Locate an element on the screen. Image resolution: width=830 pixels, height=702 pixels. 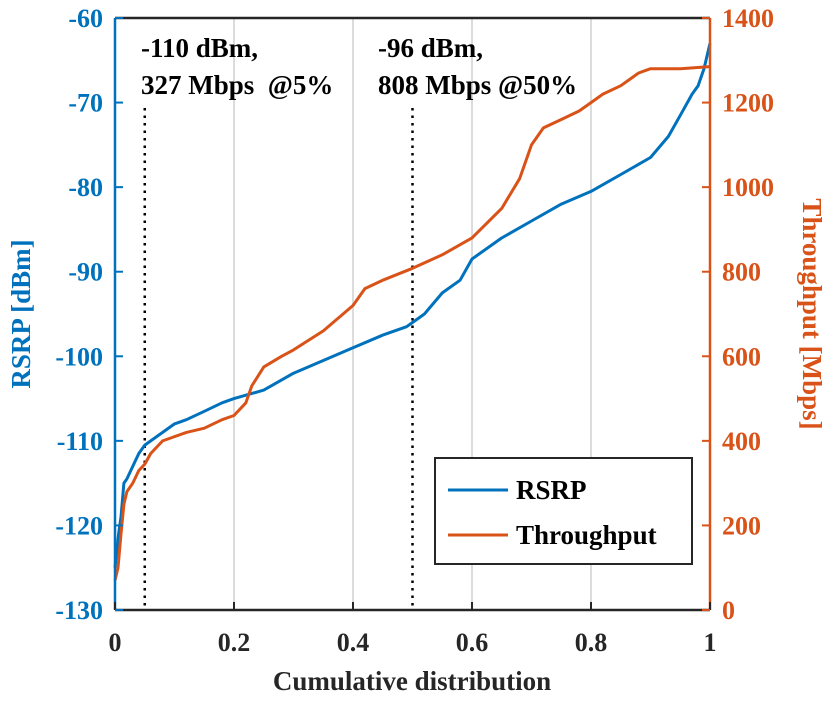
y-right-tick-label-1: 1200 is located at coordinates (748, 103).